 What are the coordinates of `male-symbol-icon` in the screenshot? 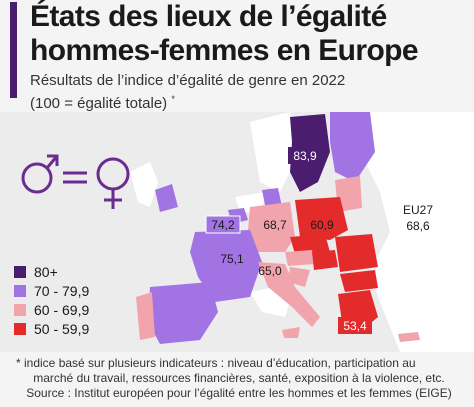 It's located at (37, 178).